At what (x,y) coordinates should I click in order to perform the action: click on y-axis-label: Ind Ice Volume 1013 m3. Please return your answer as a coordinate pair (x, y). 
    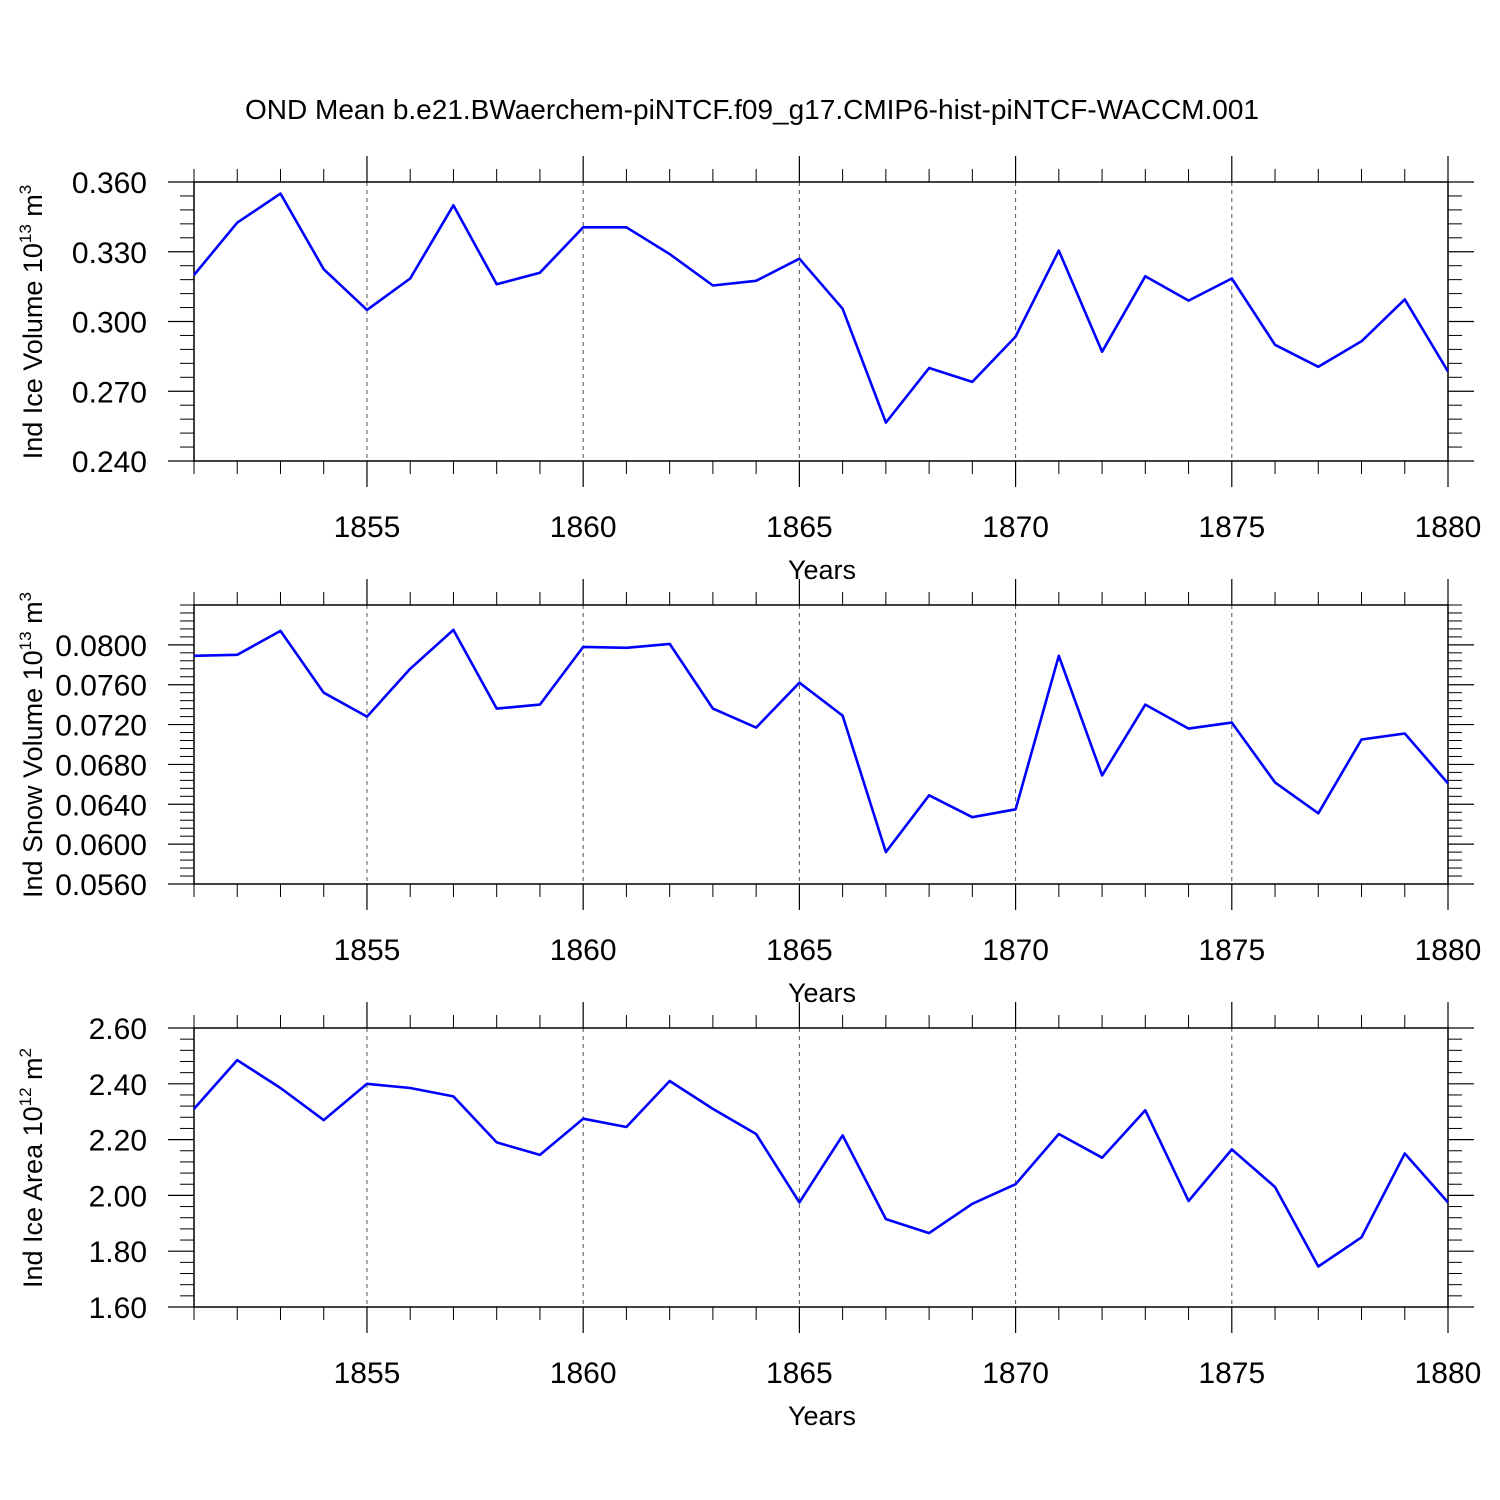
    Looking at the image, I should click on (32, 322).